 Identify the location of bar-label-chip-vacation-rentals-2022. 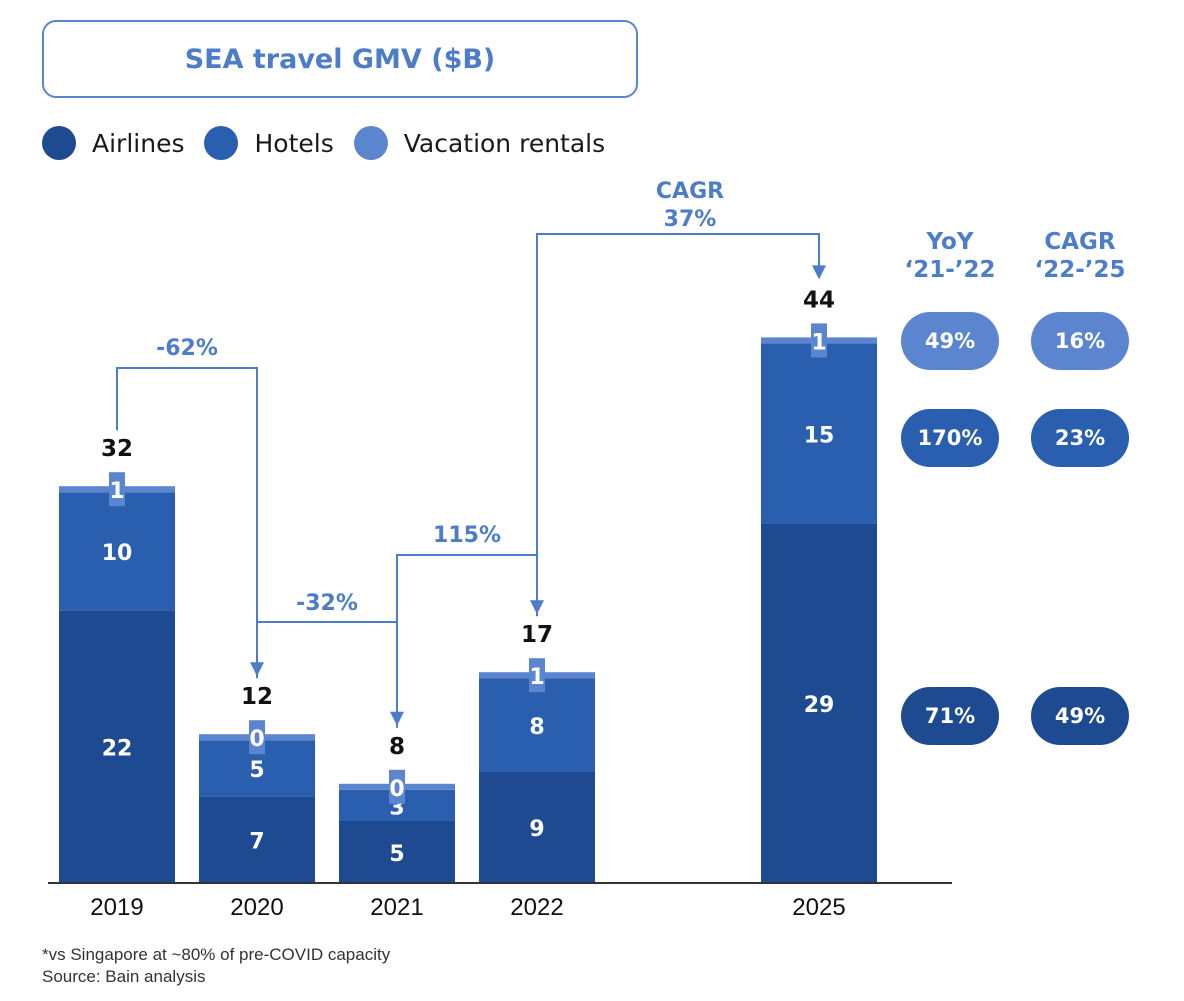
(537, 675).